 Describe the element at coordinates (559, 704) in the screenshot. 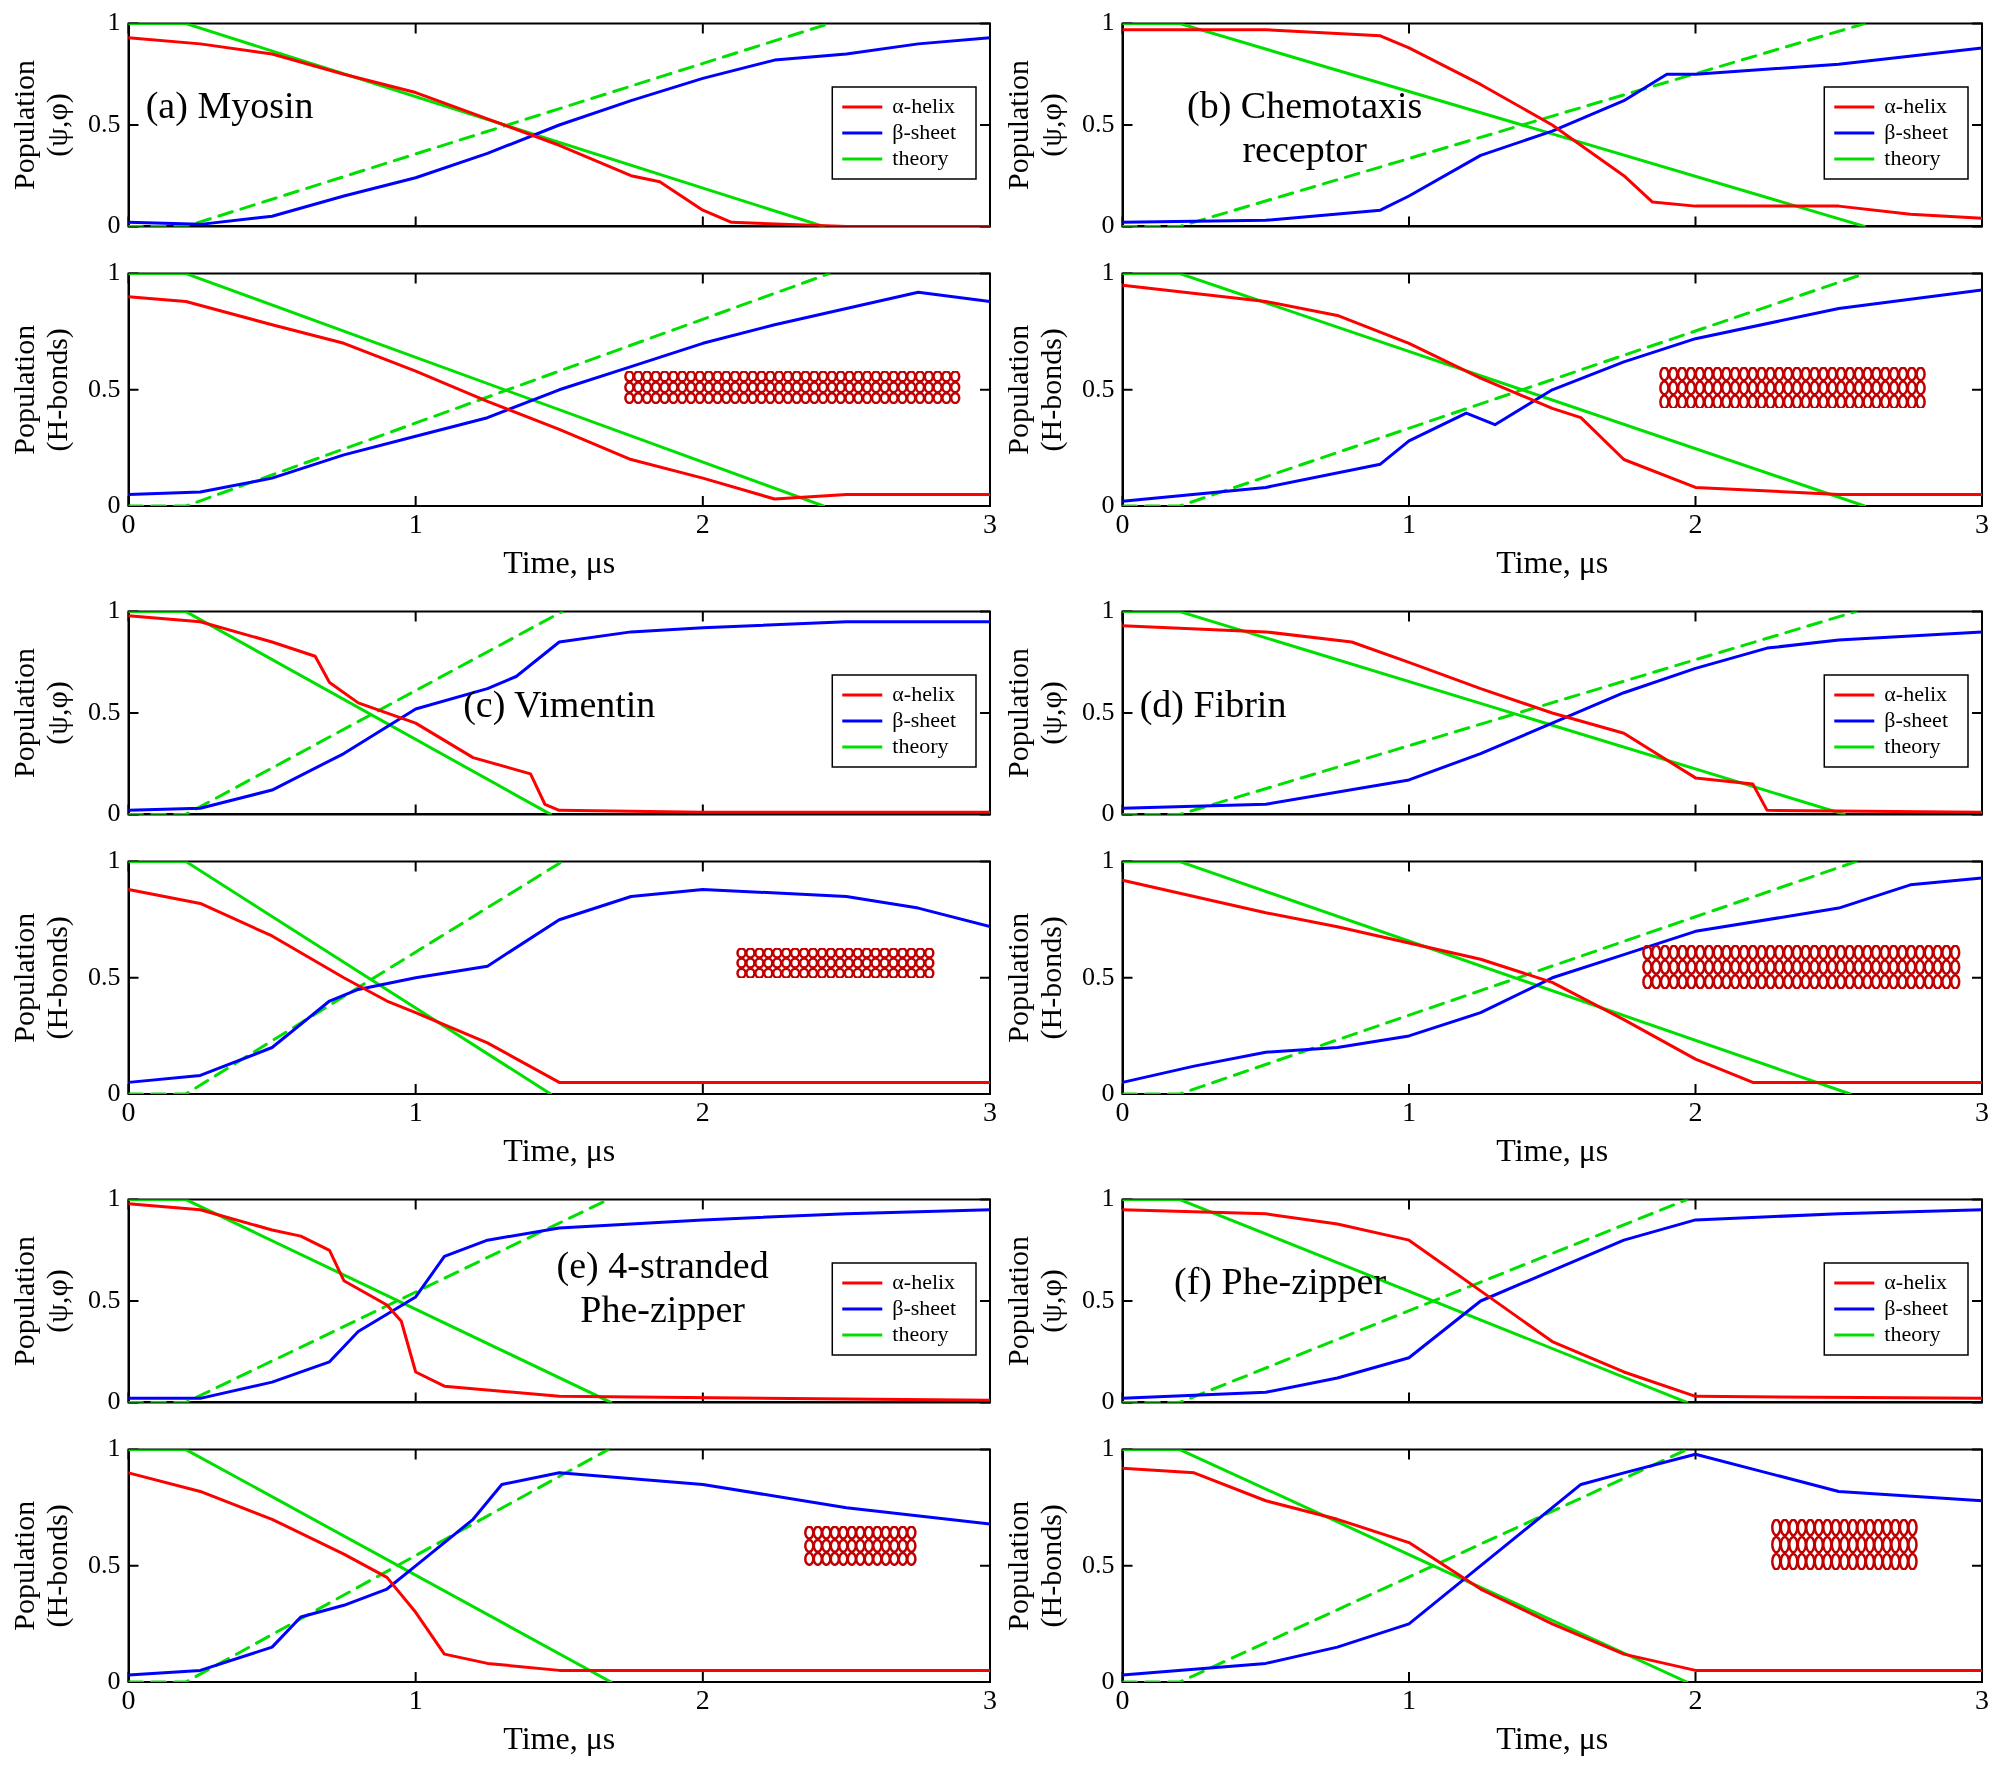

I see `annotation: (c) Vimentin` at that location.